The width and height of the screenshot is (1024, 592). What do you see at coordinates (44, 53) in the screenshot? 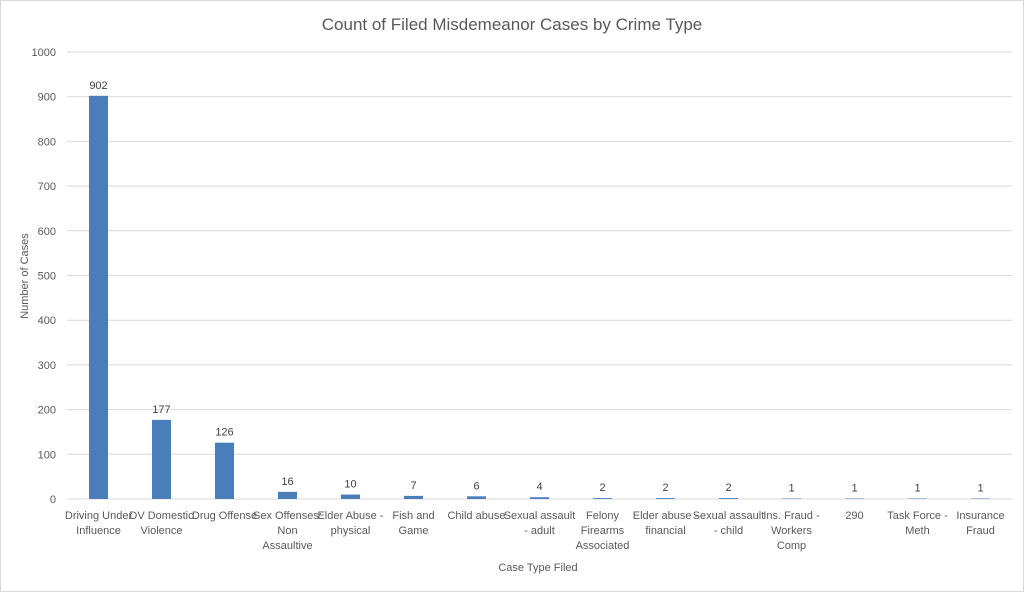
I see `y-tick-label: 1000` at bounding box center [44, 53].